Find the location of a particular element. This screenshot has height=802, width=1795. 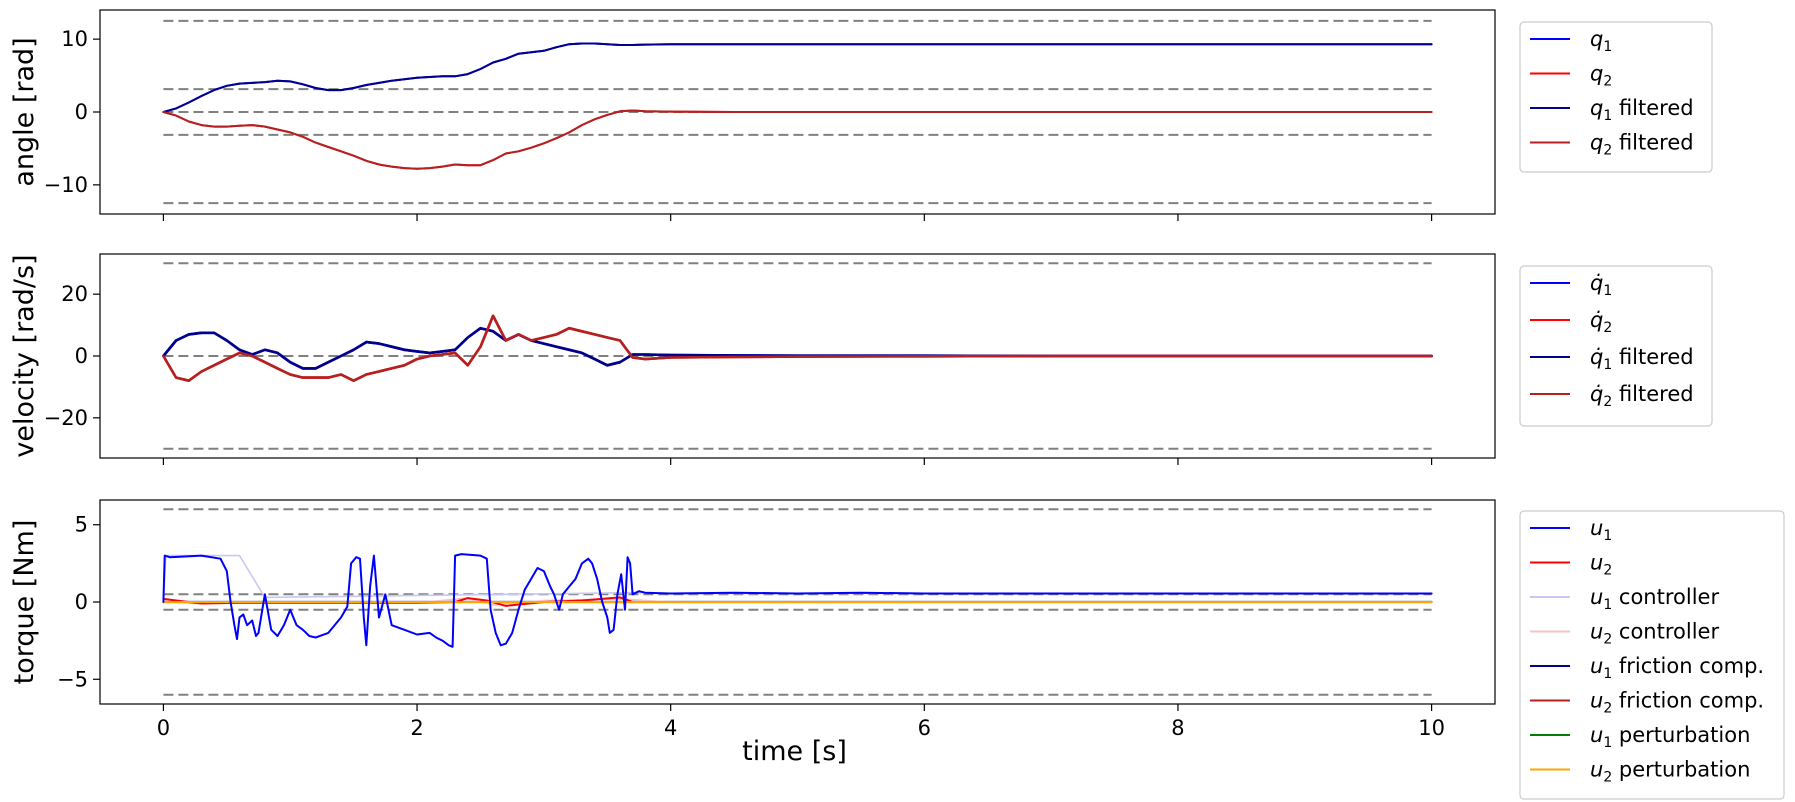

x-tick-label: 8 is located at coordinates (1177, 728).